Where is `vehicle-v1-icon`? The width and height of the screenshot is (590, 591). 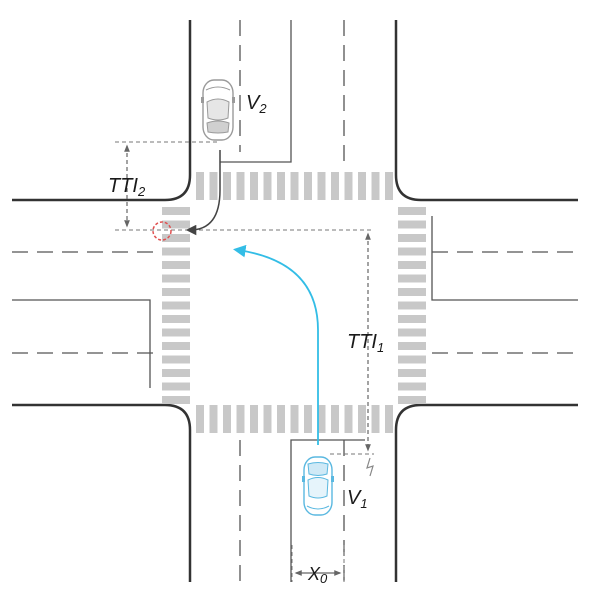 vehicle-v1-icon is located at coordinates (318, 486).